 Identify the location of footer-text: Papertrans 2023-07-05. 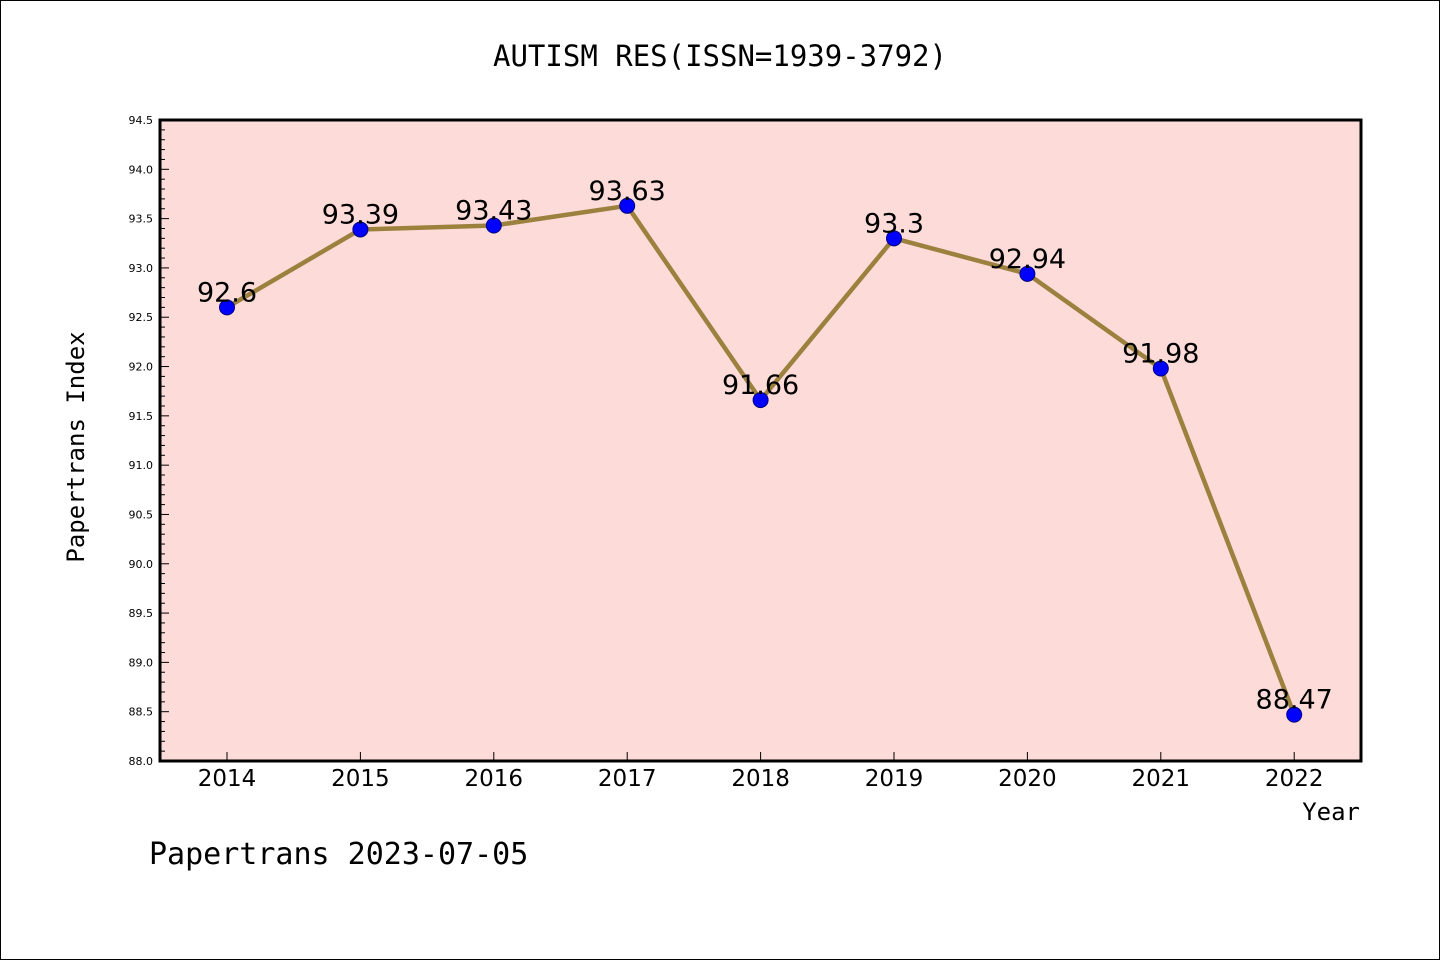
(338, 854).